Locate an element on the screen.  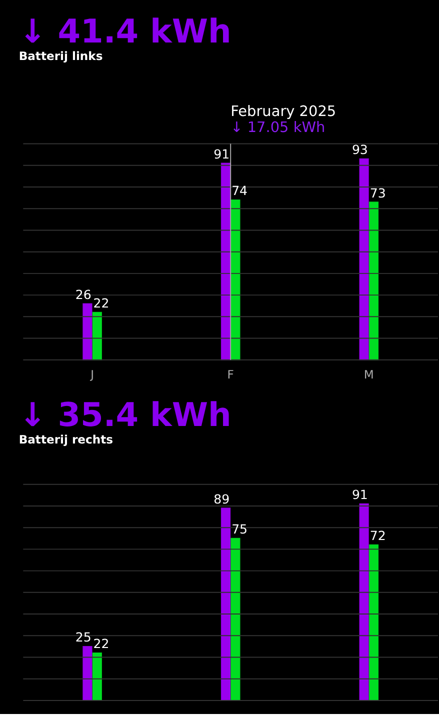
text: February 2025 is located at coordinates (283, 112).